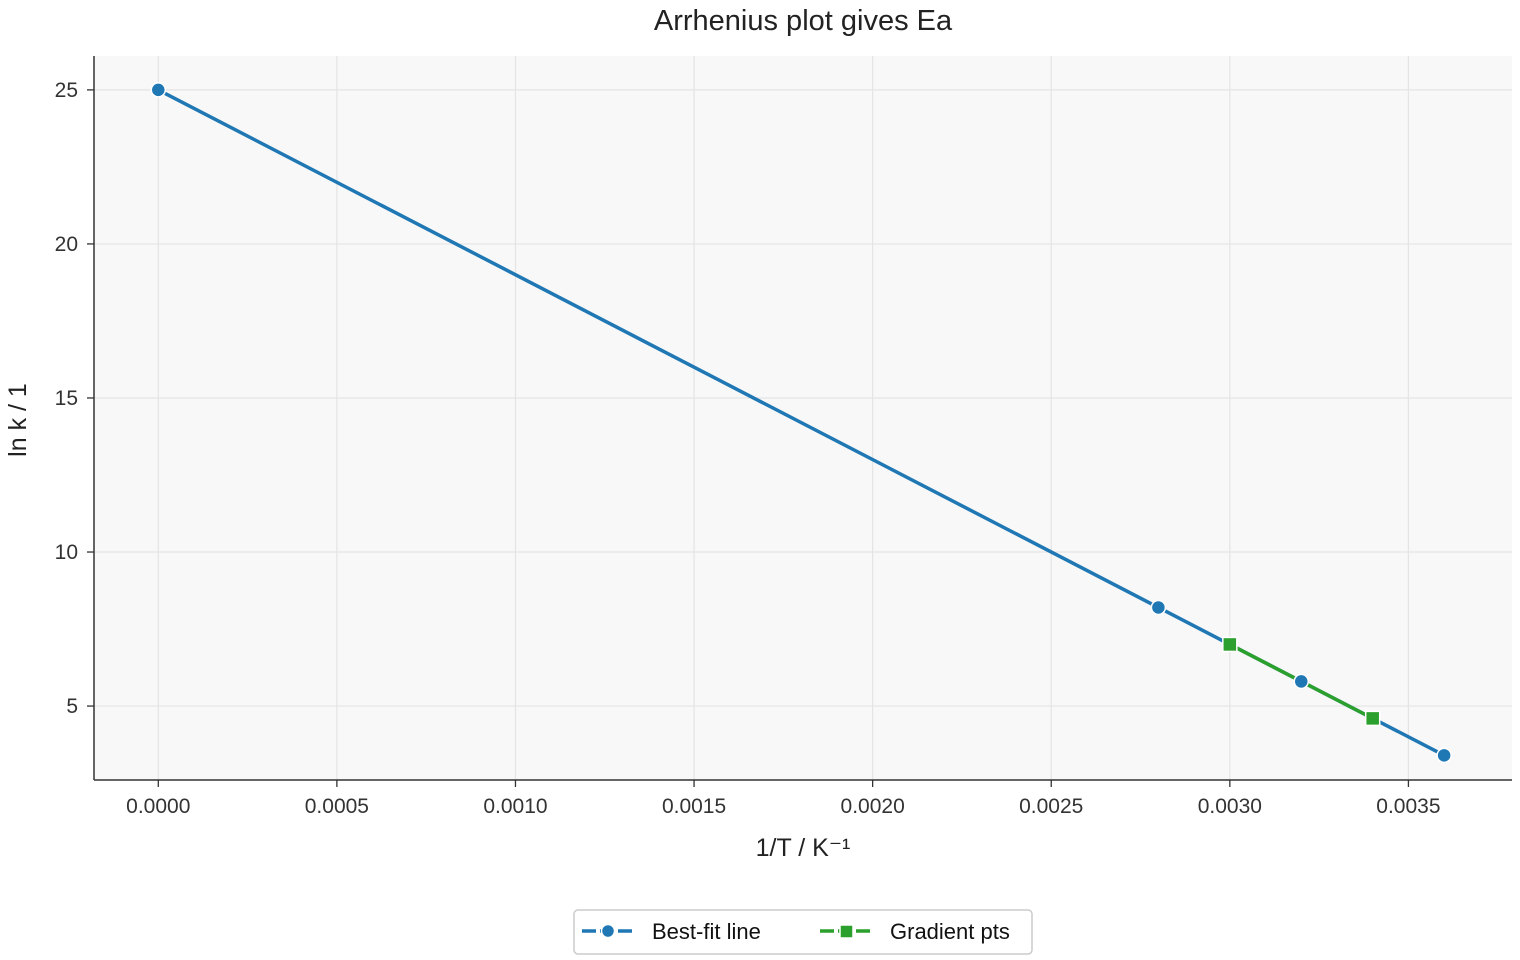  Describe the element at coordinates (950, 931) in the screenshot. I see `legend-label-gradient-pts: Gradient pts` at that location.